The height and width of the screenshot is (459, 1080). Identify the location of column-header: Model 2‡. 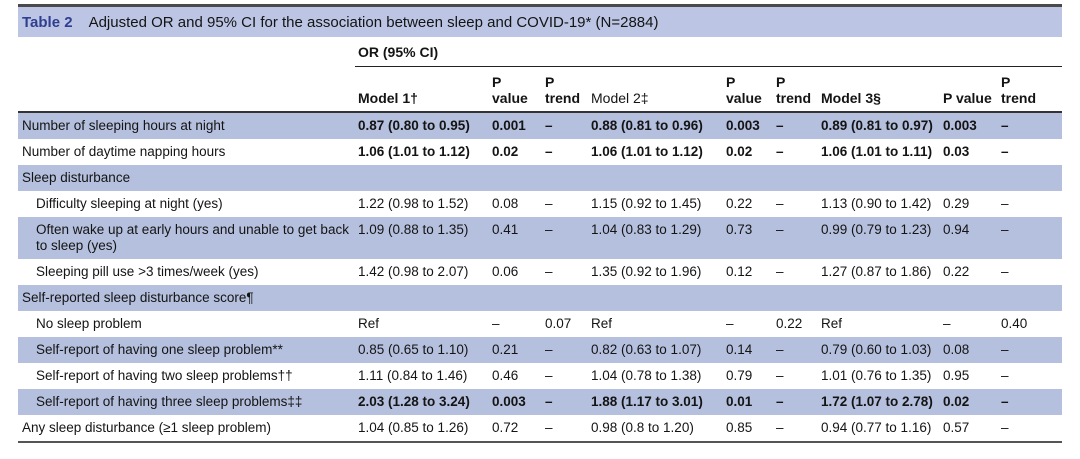
(620, 98).